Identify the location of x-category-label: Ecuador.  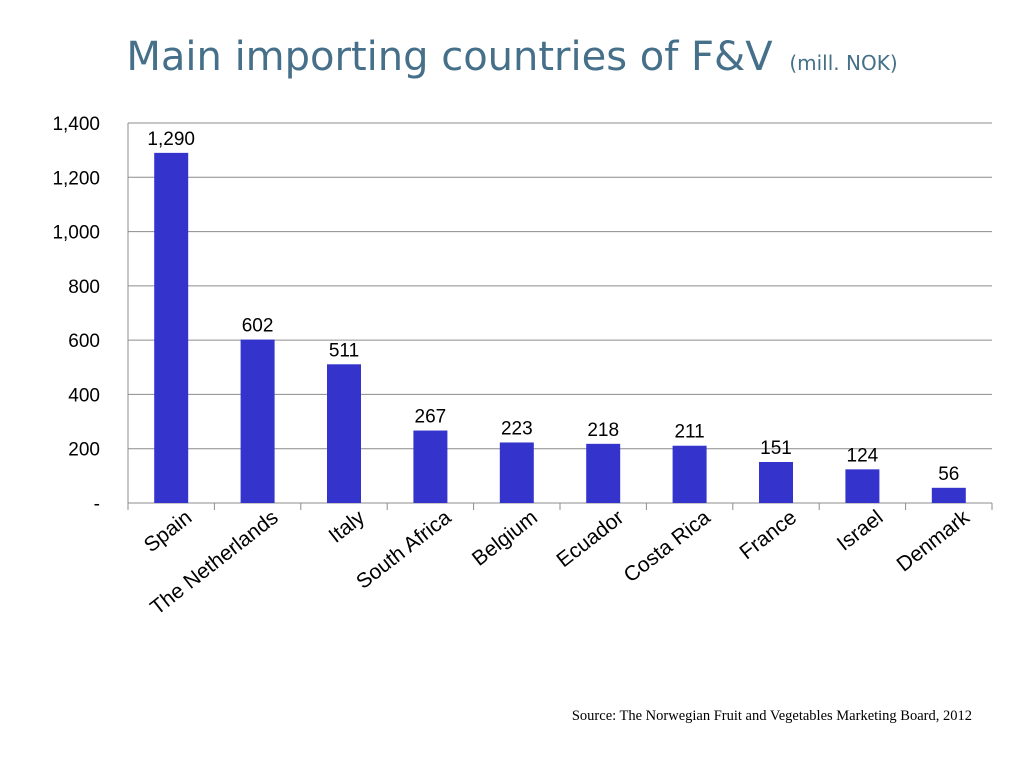
(590, 539).